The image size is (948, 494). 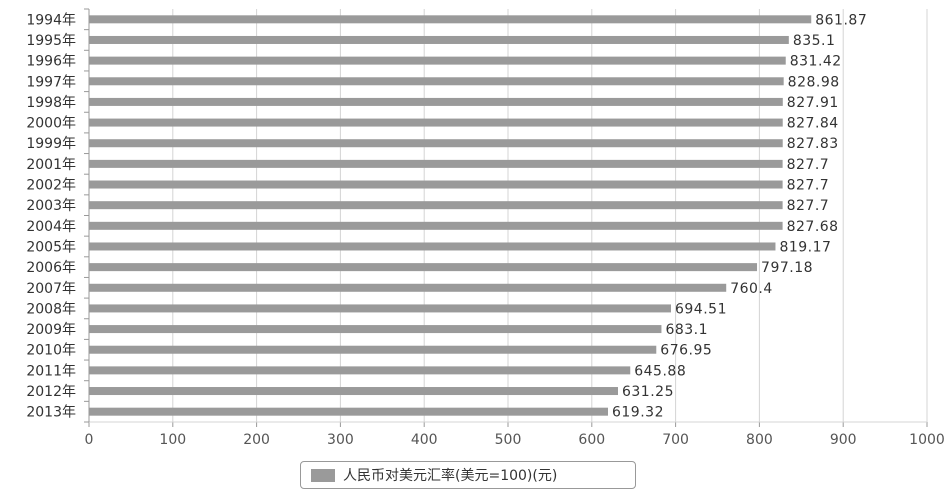 I want to click on category-label: 2002年, so click(x=51, y=186).